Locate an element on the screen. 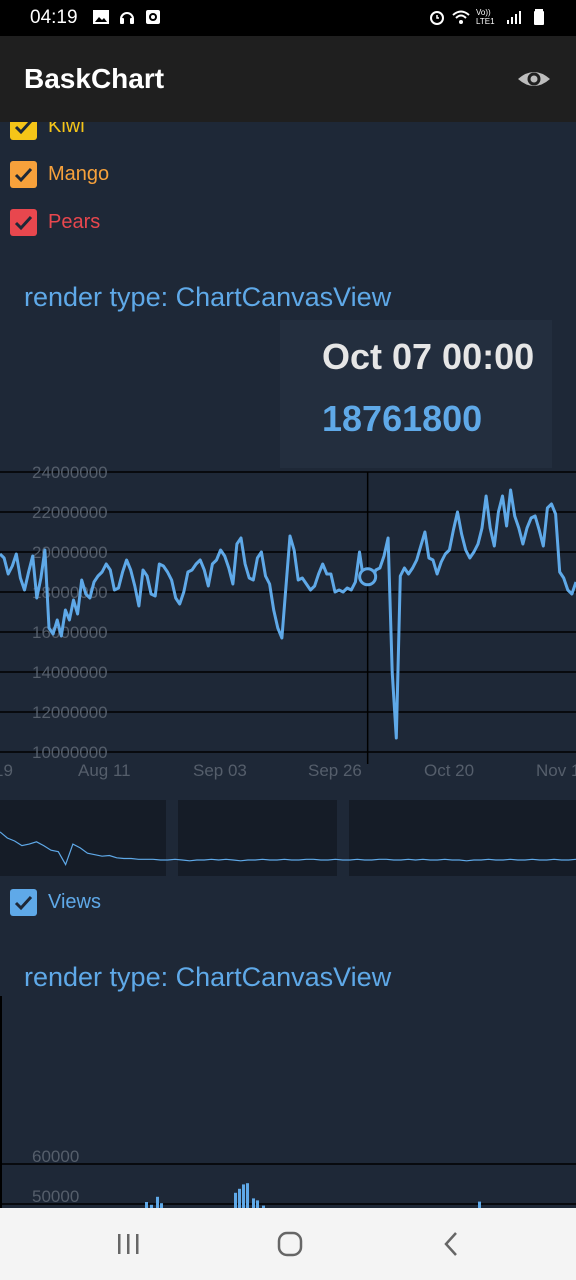 This screenshot has width=576, height=1280. app-title: BaskChart is located at coordinates (94, 78).